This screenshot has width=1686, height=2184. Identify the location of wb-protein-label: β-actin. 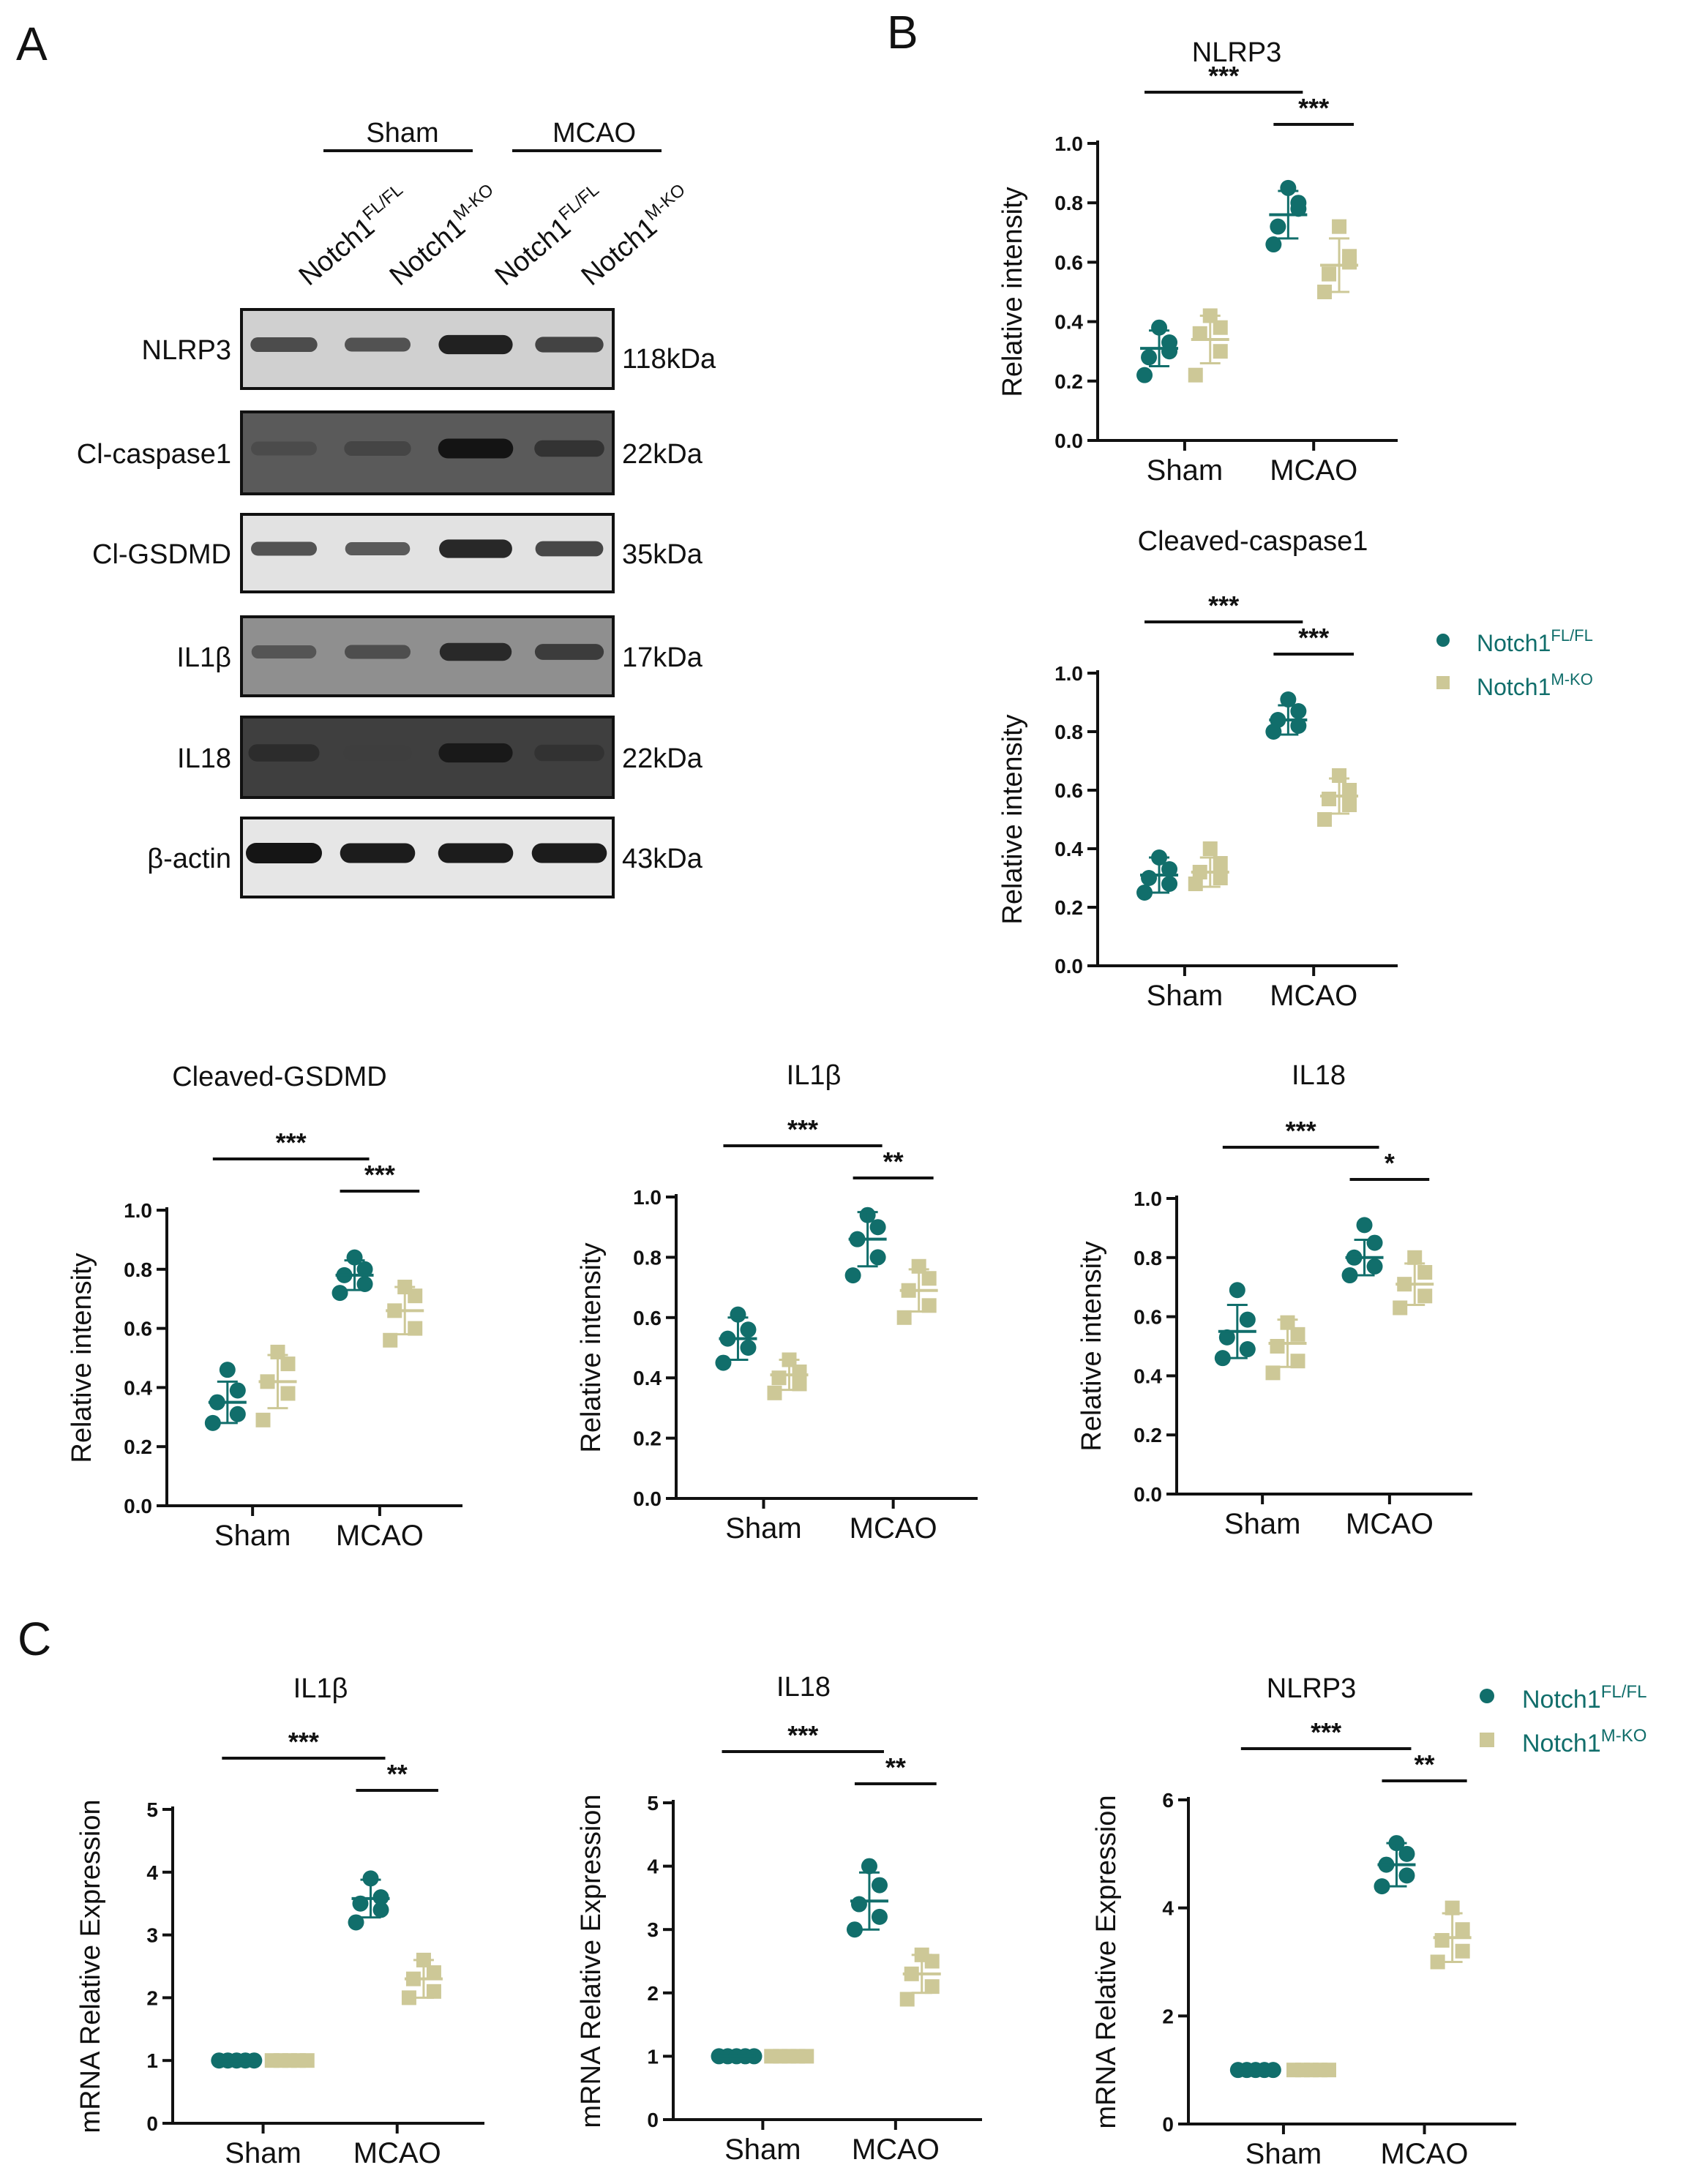
(189, 859).